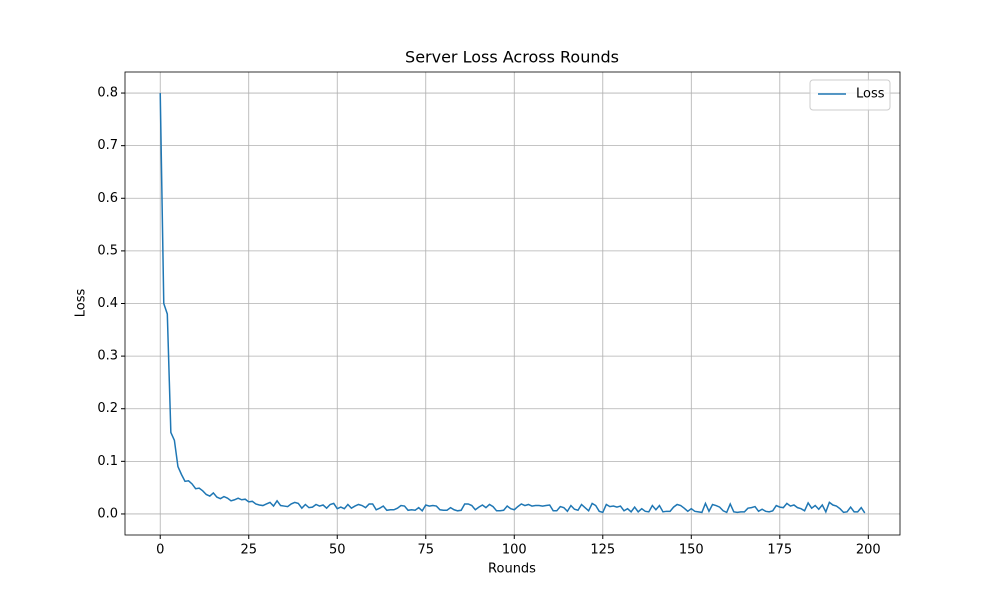 This screenshot has width=1000, height=600. Describe the element at coordinates (870, 94) in the screenshot. I see `legend-label: Loss` at that location.